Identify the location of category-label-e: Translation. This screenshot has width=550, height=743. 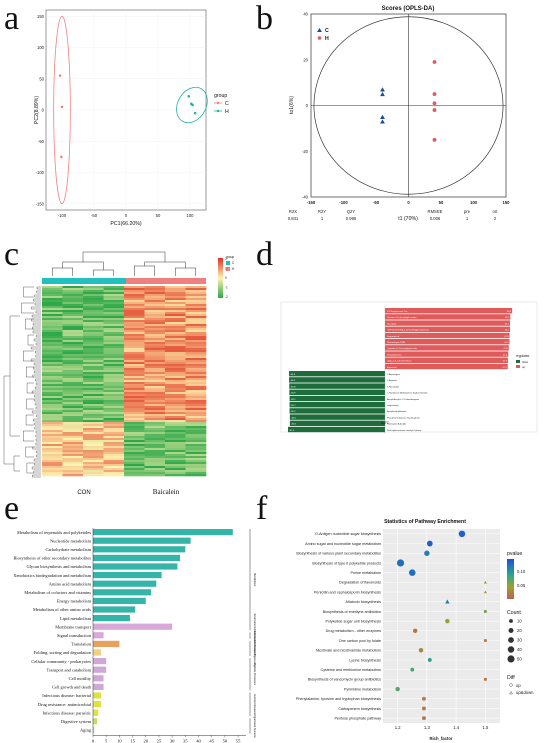
(81, 644).